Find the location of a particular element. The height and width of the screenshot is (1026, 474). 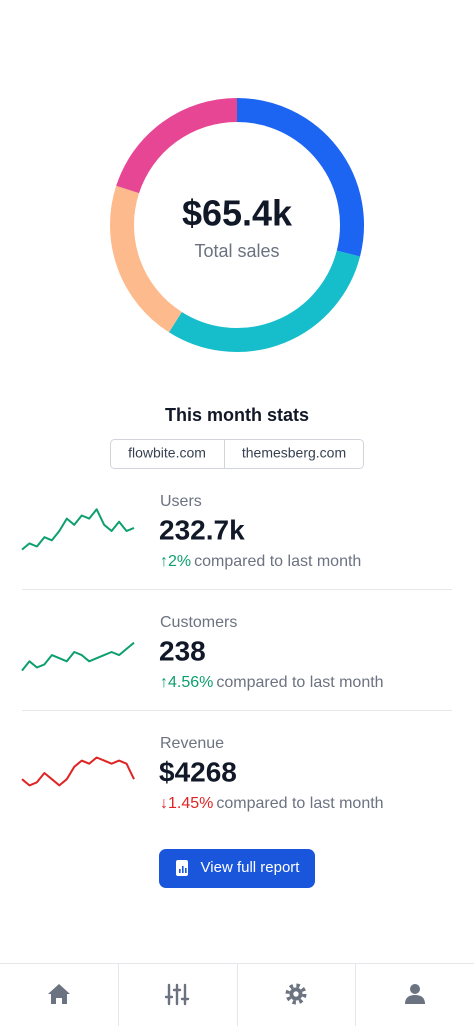

donut-chart is located at coordinates (237, 225).